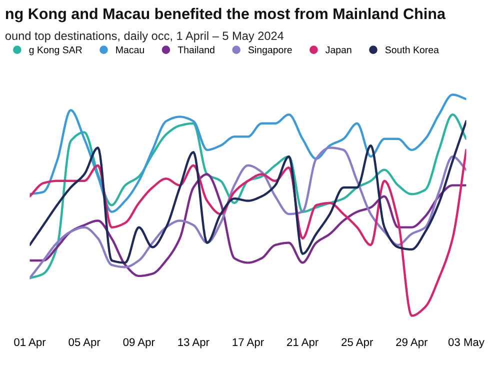  I want to click on x-tick-label: 01 Apr, so click(30, 343).